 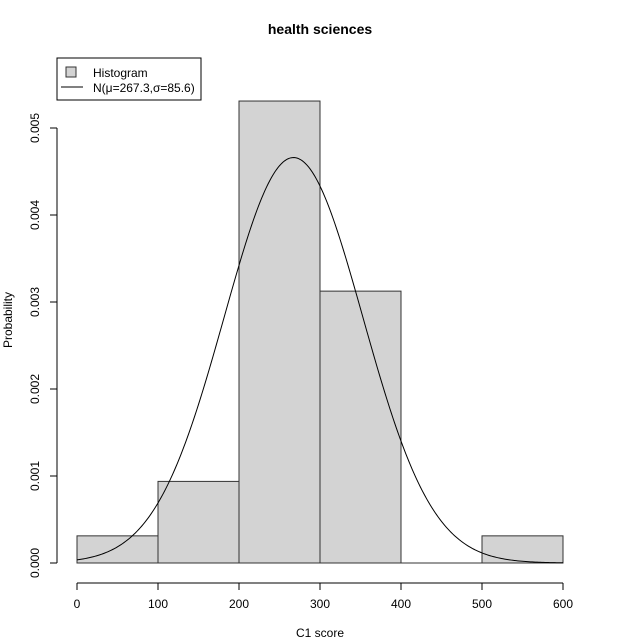 I want to click on y-tick-label: 0.002, so click(x=35, y=389).